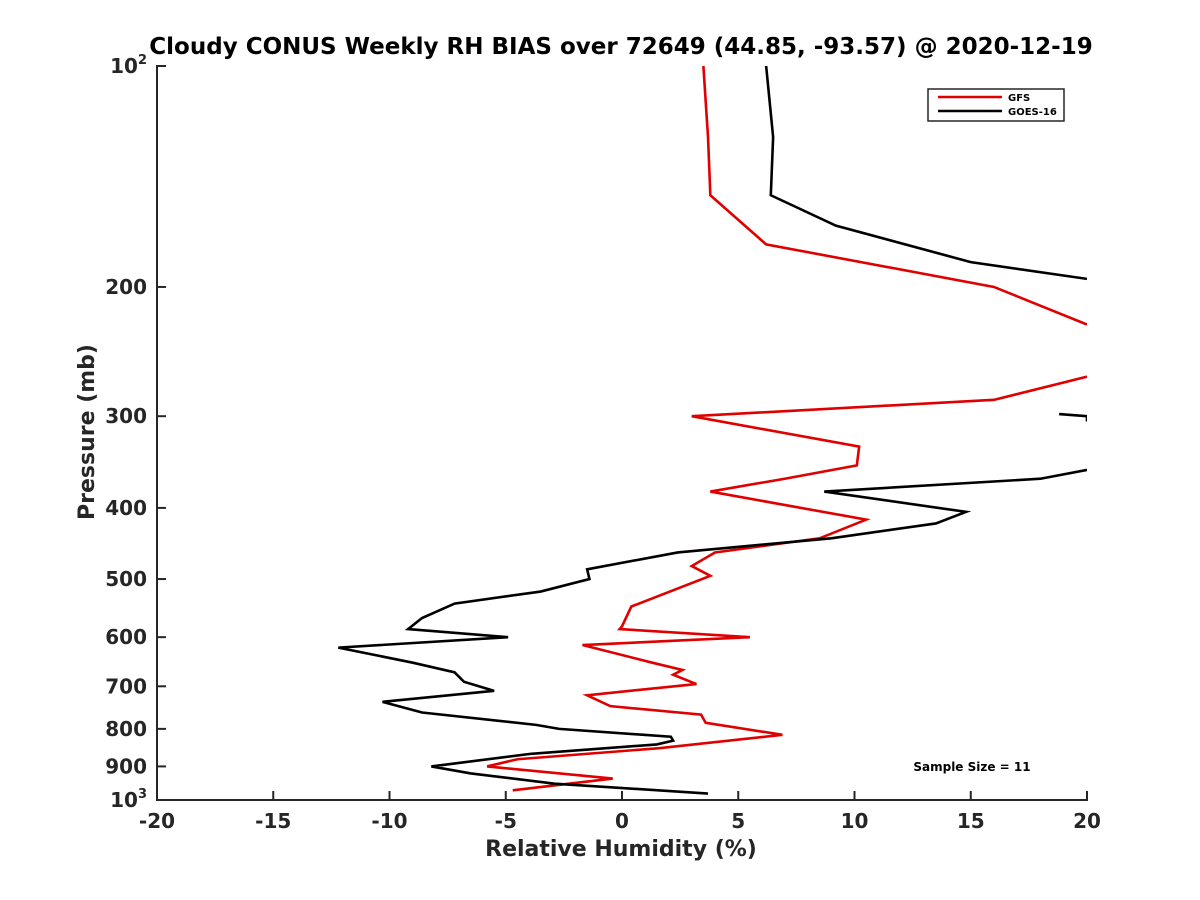  I want to click on legend-label-goes16: GOES-16, so click(1032, 112).